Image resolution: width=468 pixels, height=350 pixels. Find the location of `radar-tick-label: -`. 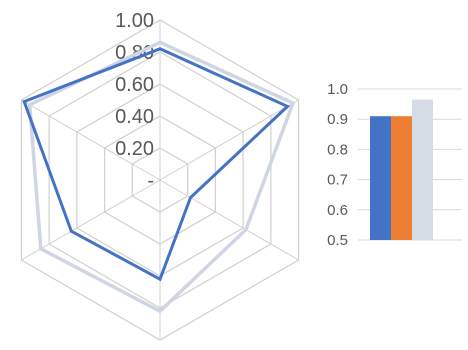

radar-tick-label: - is located at coordinates (150, 181).